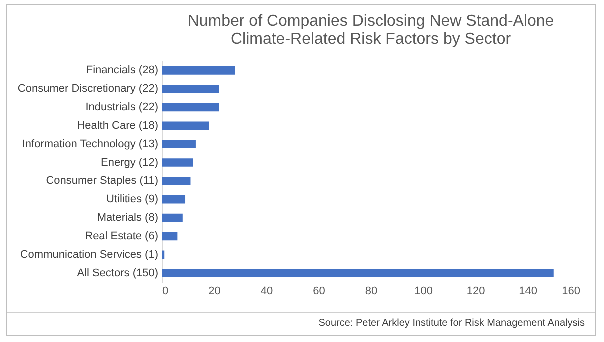 The width and height of the screenshot is (604, 342). I want to click on x-tick-label: 120, so click(476, 292).